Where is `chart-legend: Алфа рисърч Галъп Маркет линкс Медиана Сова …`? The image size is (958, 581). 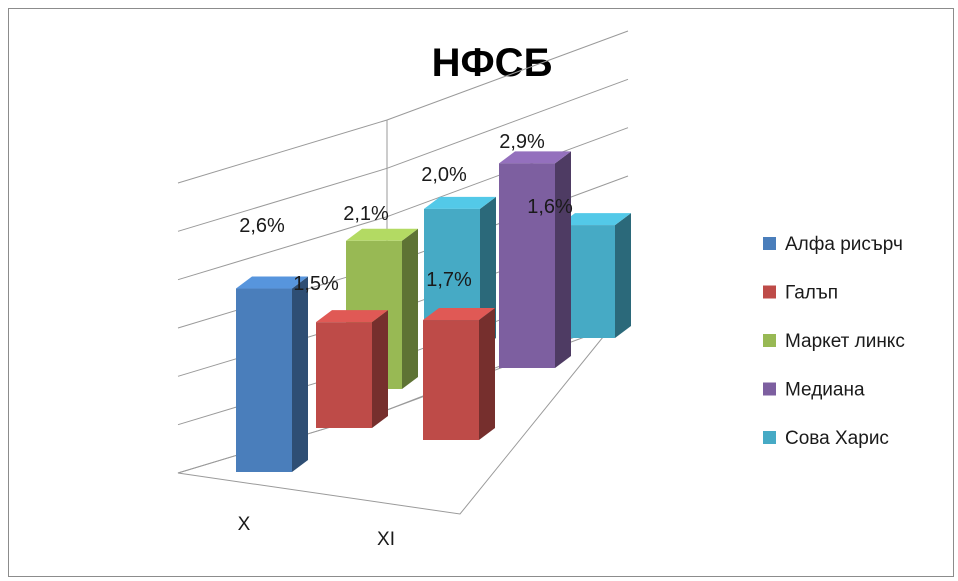
chart-legend: Алфа рисърч Галъп Маркет линкс Медиана Сова … is located at coordinates (834, 341).